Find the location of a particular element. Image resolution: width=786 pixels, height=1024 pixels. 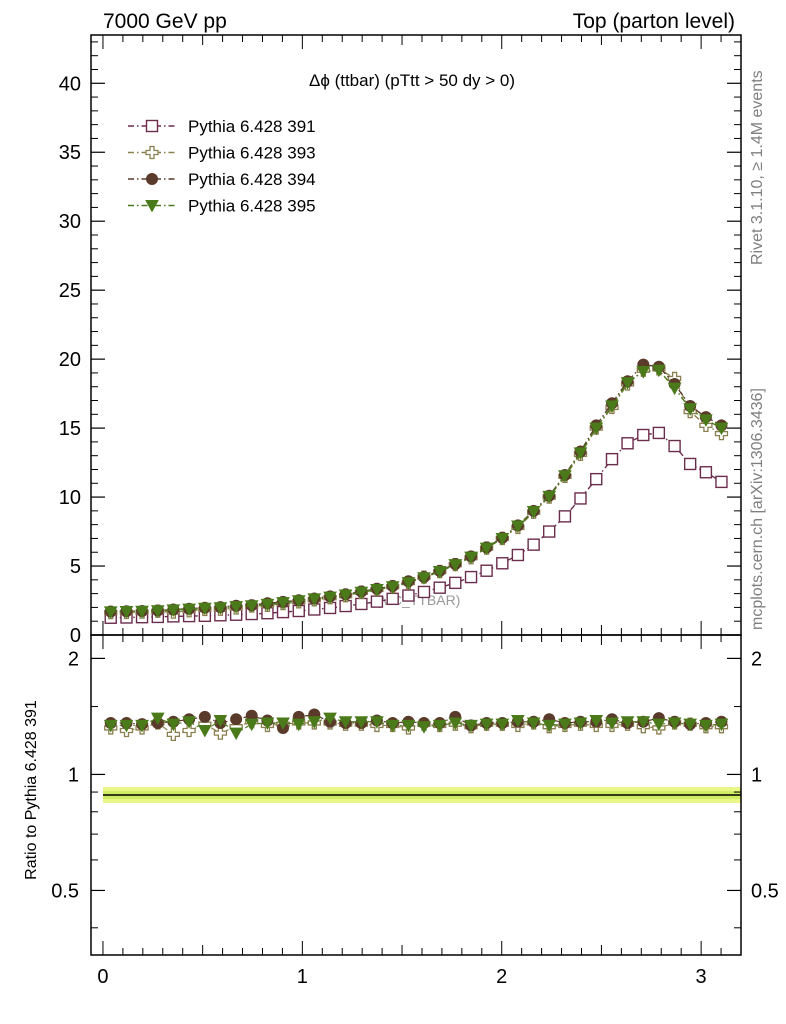

header-left: 7000 GeV pp is located at coordinates (165, 21).